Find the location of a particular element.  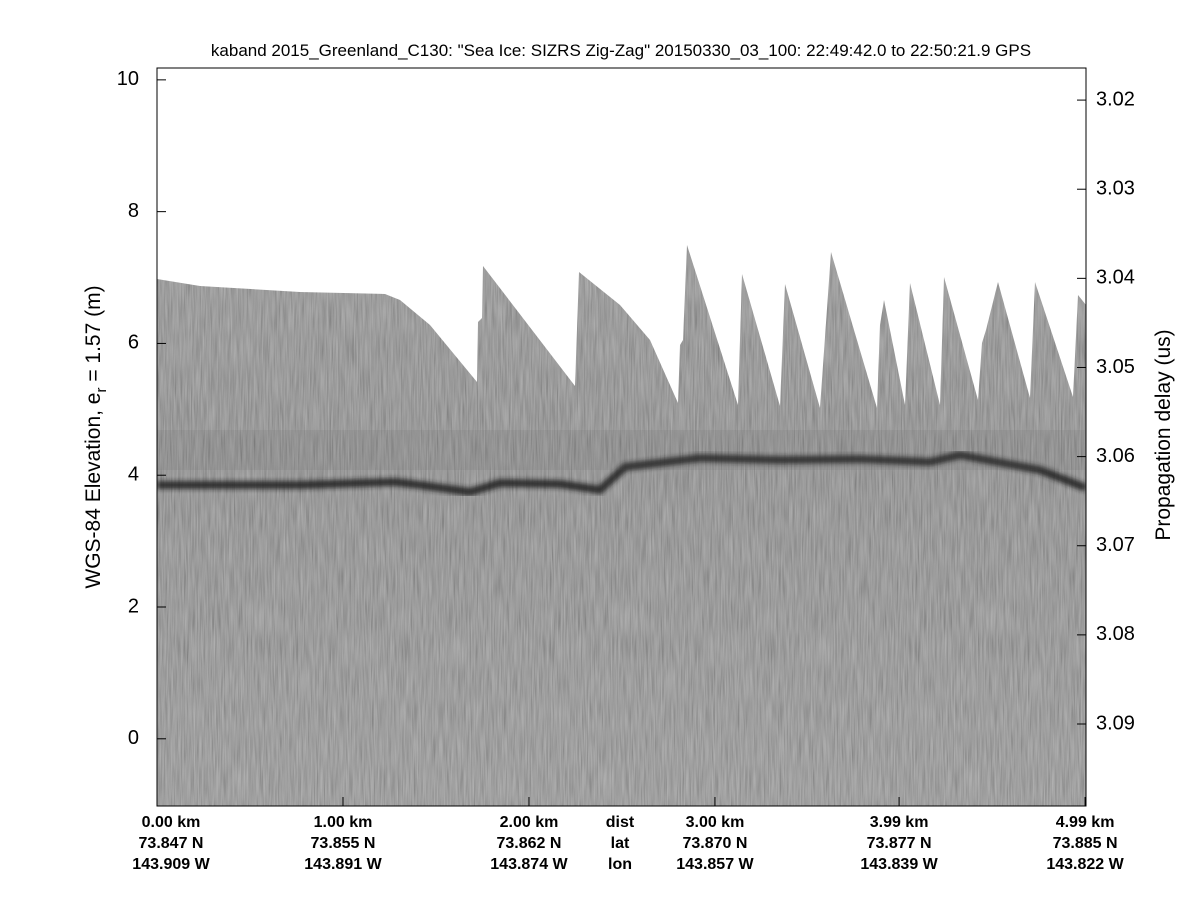

x-tick-label: 4.99 km is located at coordinates (1085, 822).